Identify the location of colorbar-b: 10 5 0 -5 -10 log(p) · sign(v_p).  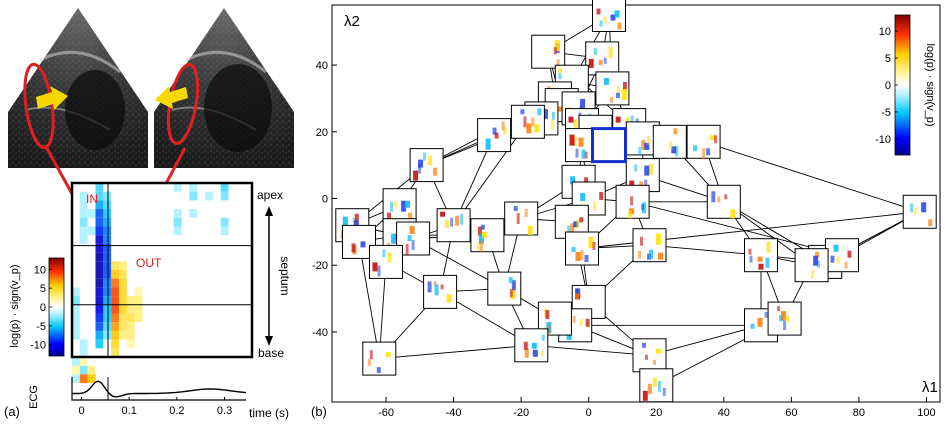
(905, 85).